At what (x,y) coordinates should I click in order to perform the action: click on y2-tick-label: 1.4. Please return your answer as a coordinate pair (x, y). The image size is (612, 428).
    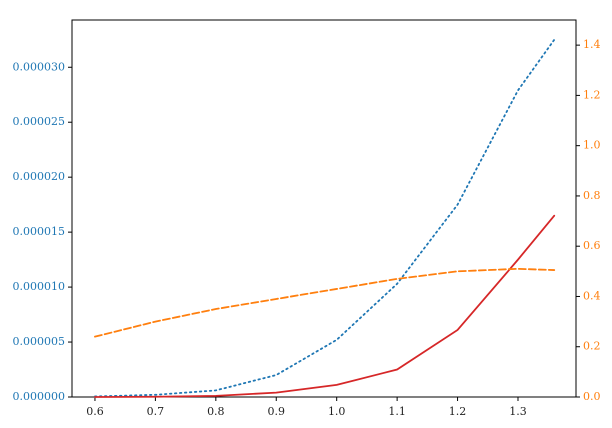
    Looking at the image, I should click on (592, 44).